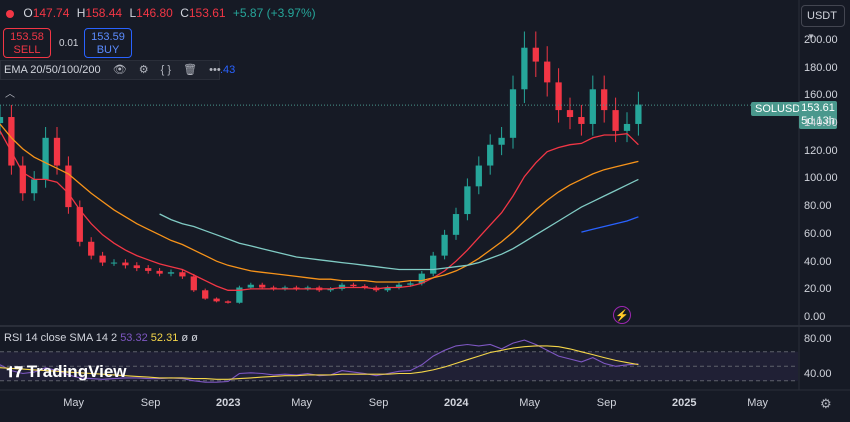 This screenshot has height=422, width=850. I want to click on eye-icon: 👁, so click(119, 70).